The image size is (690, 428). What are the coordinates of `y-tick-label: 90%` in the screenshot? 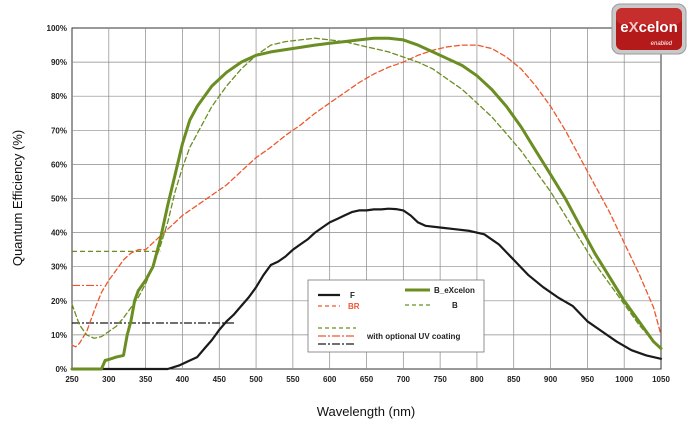 It's located at (59, 62).